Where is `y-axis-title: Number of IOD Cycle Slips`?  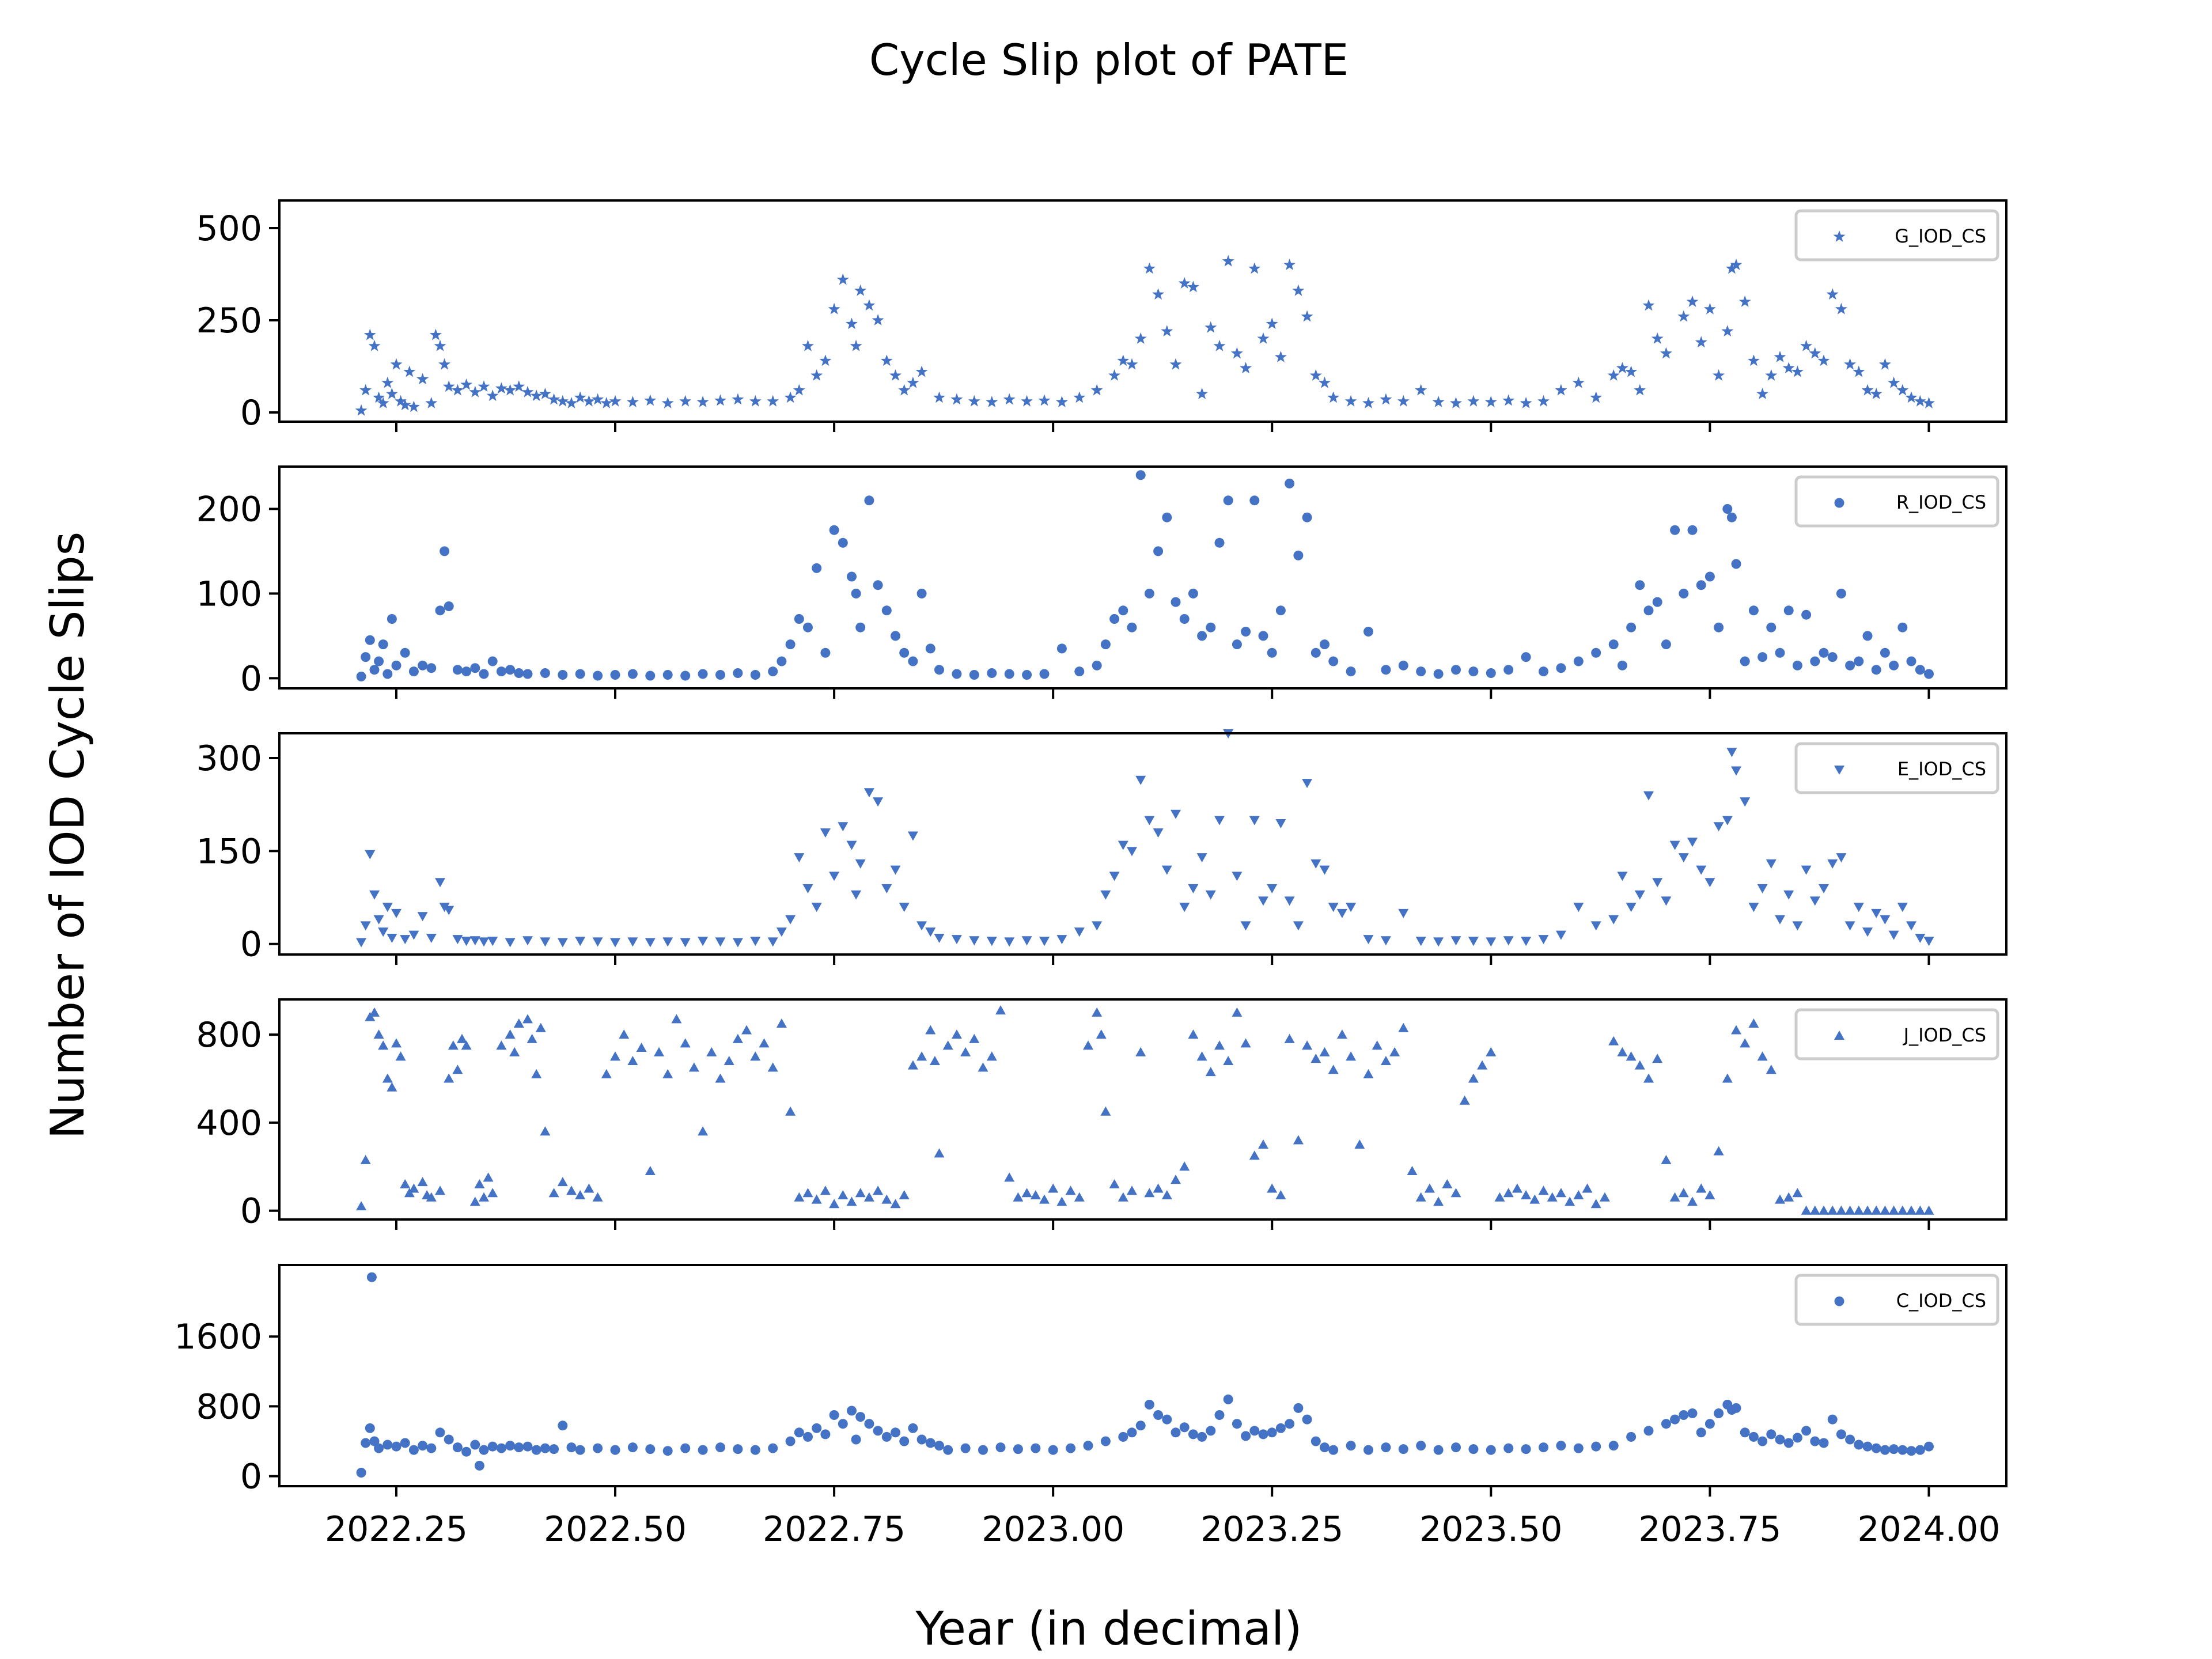
y-axis-title: Number of IOD Cycle Slips is located at coordinates (67, 835).